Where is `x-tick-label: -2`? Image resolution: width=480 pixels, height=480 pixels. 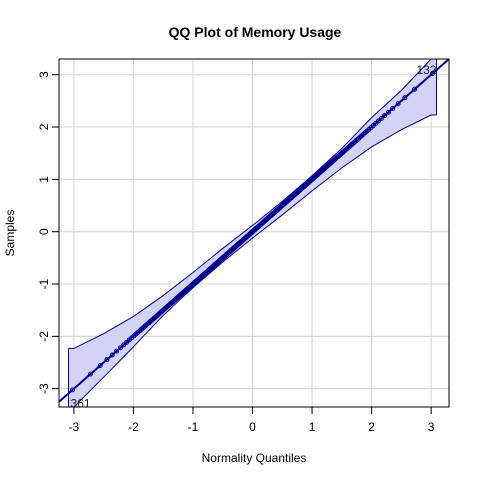 x-tick-label: -2 is located at coordinates (133, 427).